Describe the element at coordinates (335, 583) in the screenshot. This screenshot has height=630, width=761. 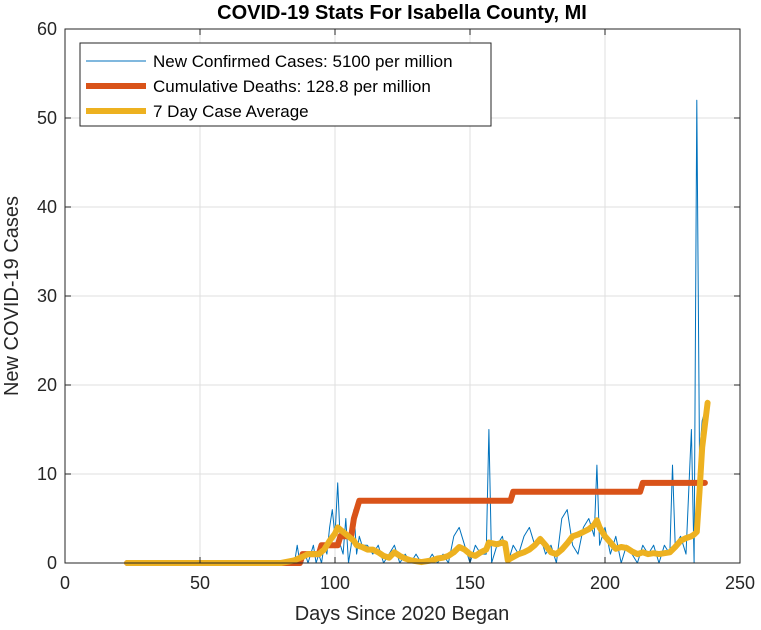
I see `x-tick-label: 100` at that location.